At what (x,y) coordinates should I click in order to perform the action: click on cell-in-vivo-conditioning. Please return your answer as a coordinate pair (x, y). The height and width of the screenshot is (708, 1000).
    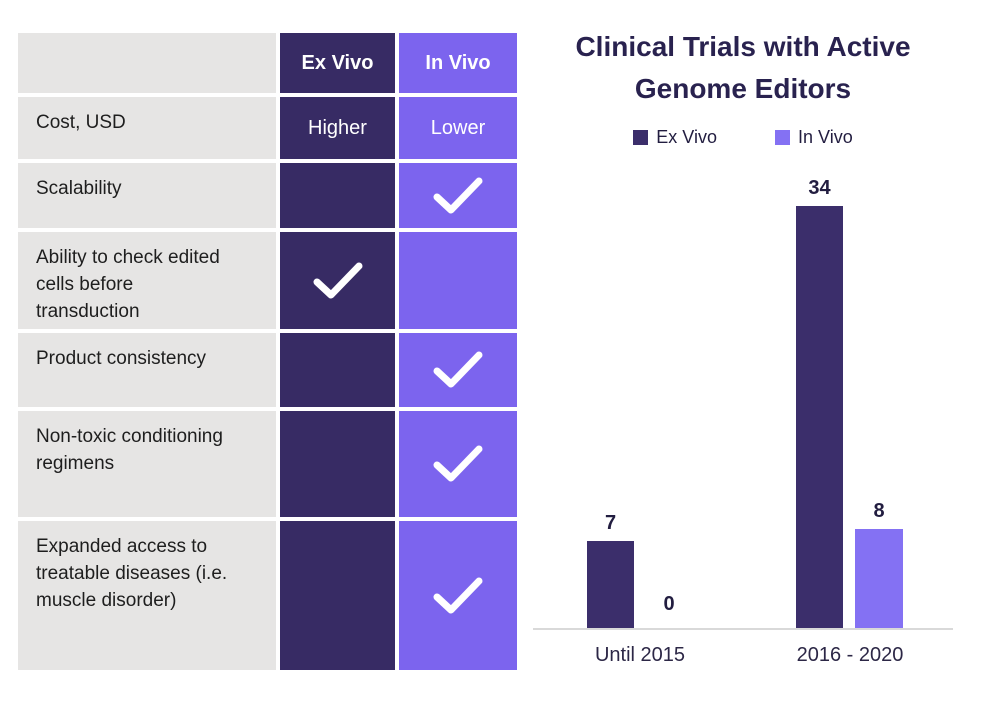
    Looking at the image, I should click on (458, 464).